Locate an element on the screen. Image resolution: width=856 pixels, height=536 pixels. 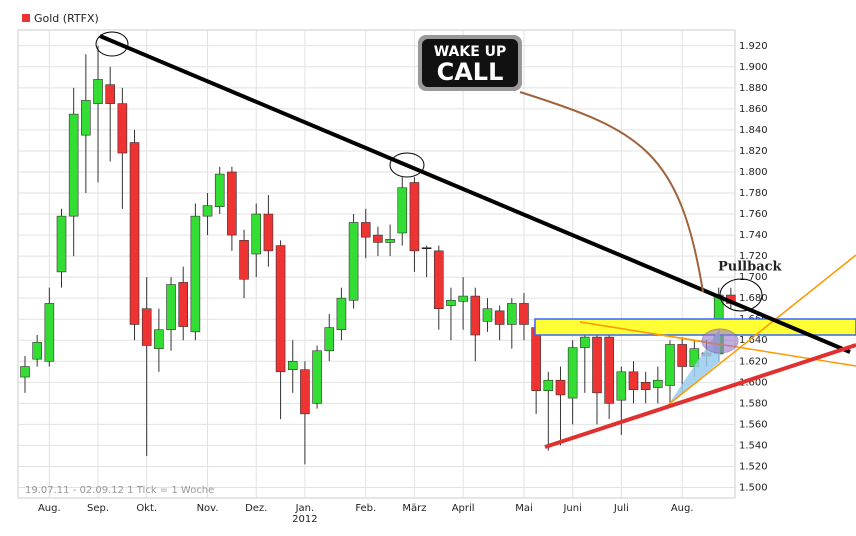
y-tick-label: 1.560 is located at coordinates (753, 424).